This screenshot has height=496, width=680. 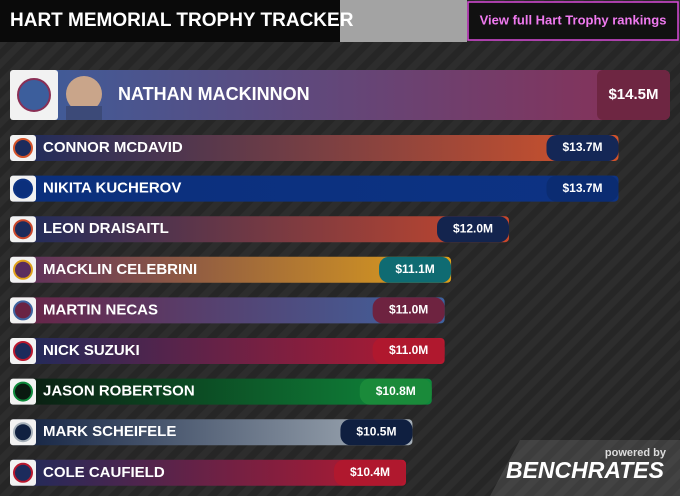 I want to click on footer-badge, so click(x=585, y=468).